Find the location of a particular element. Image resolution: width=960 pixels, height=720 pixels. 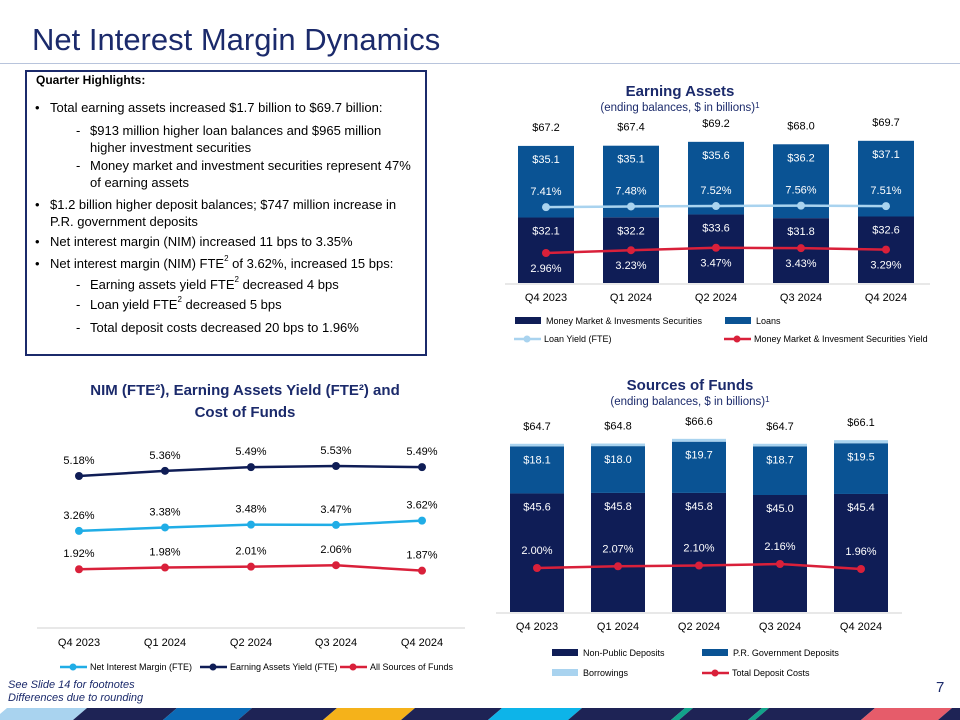

non-public-label: $45.0 is located at coordinates (780, 509).